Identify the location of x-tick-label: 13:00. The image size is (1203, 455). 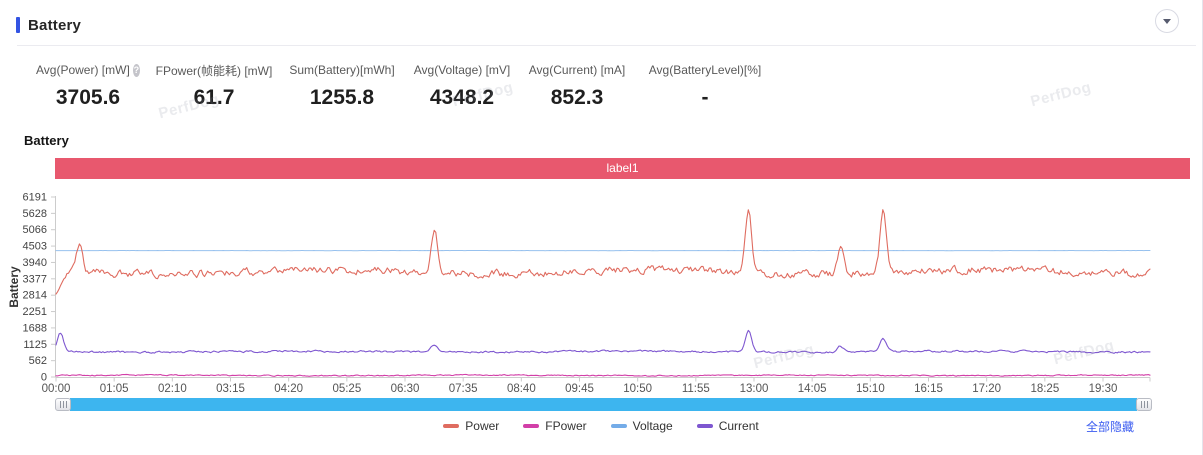
(754, 389).